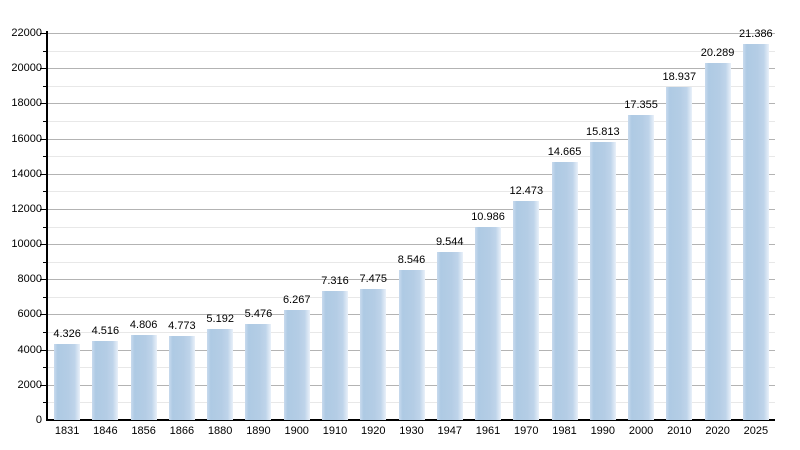 The image size is (800, 450). I want to click on value-label-1846: 4.516, so click(105, 330).